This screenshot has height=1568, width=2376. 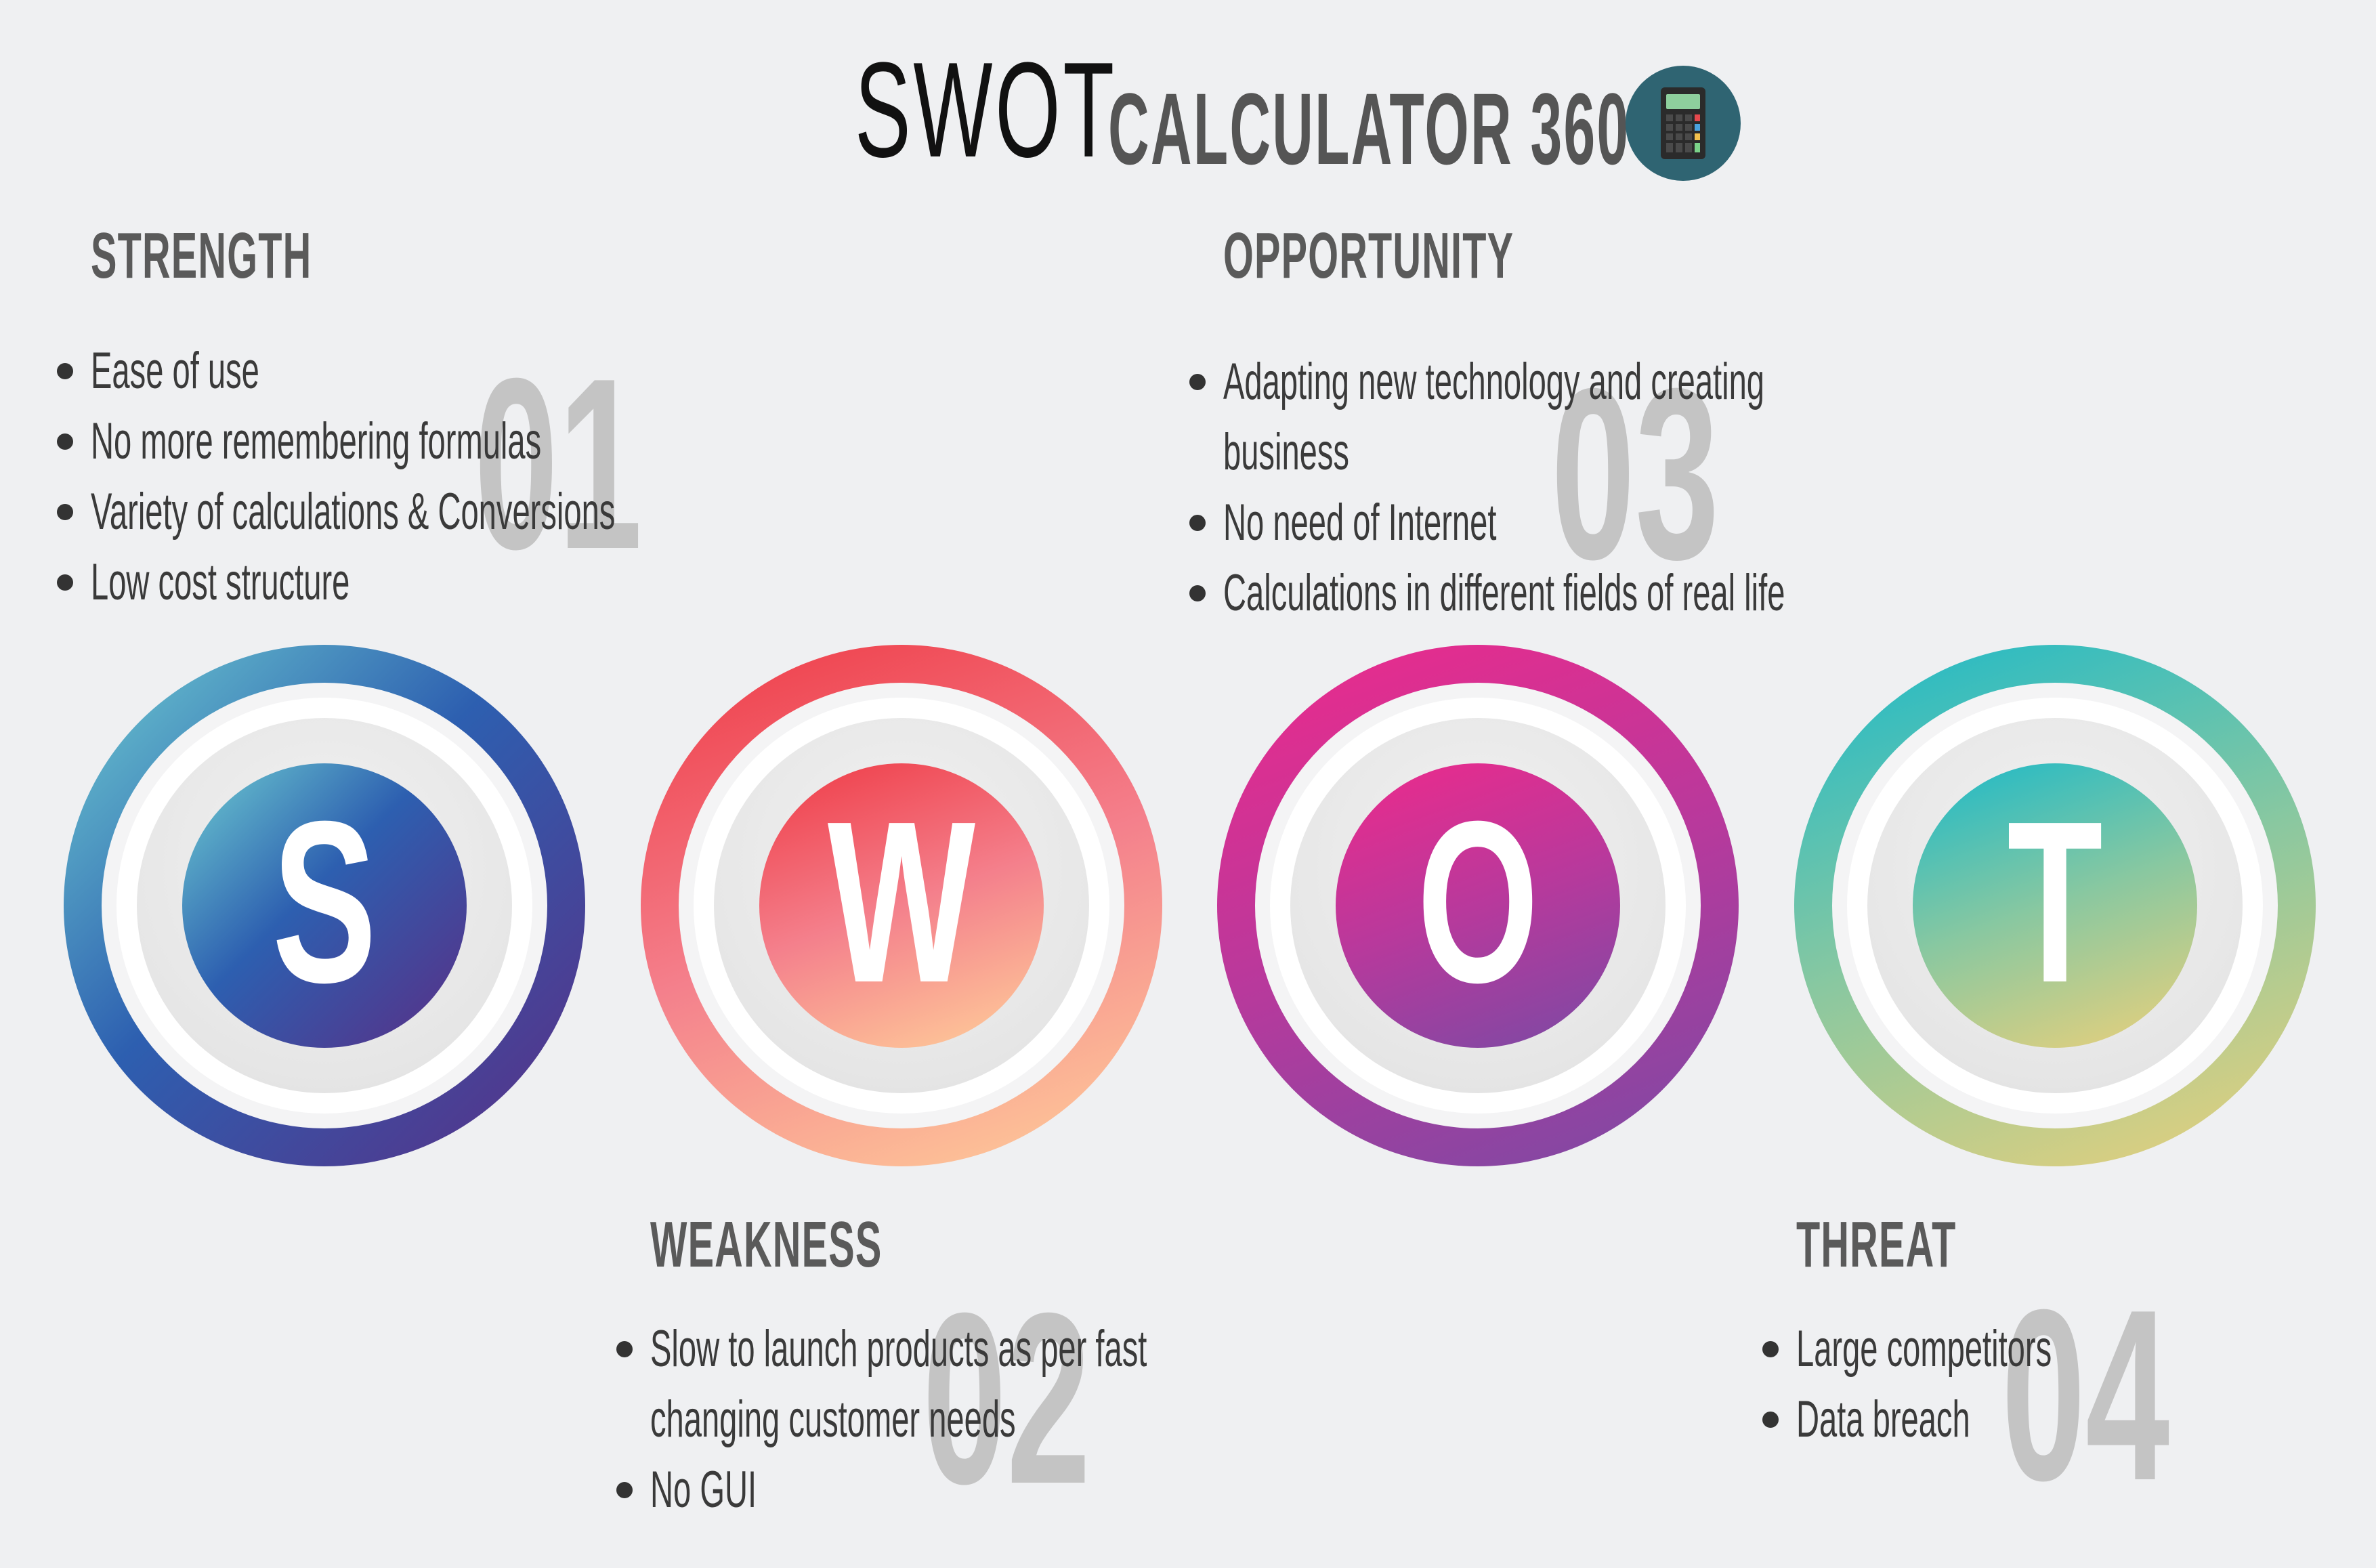 I want to click on circle-t: T, so click(x=2055, y=906).